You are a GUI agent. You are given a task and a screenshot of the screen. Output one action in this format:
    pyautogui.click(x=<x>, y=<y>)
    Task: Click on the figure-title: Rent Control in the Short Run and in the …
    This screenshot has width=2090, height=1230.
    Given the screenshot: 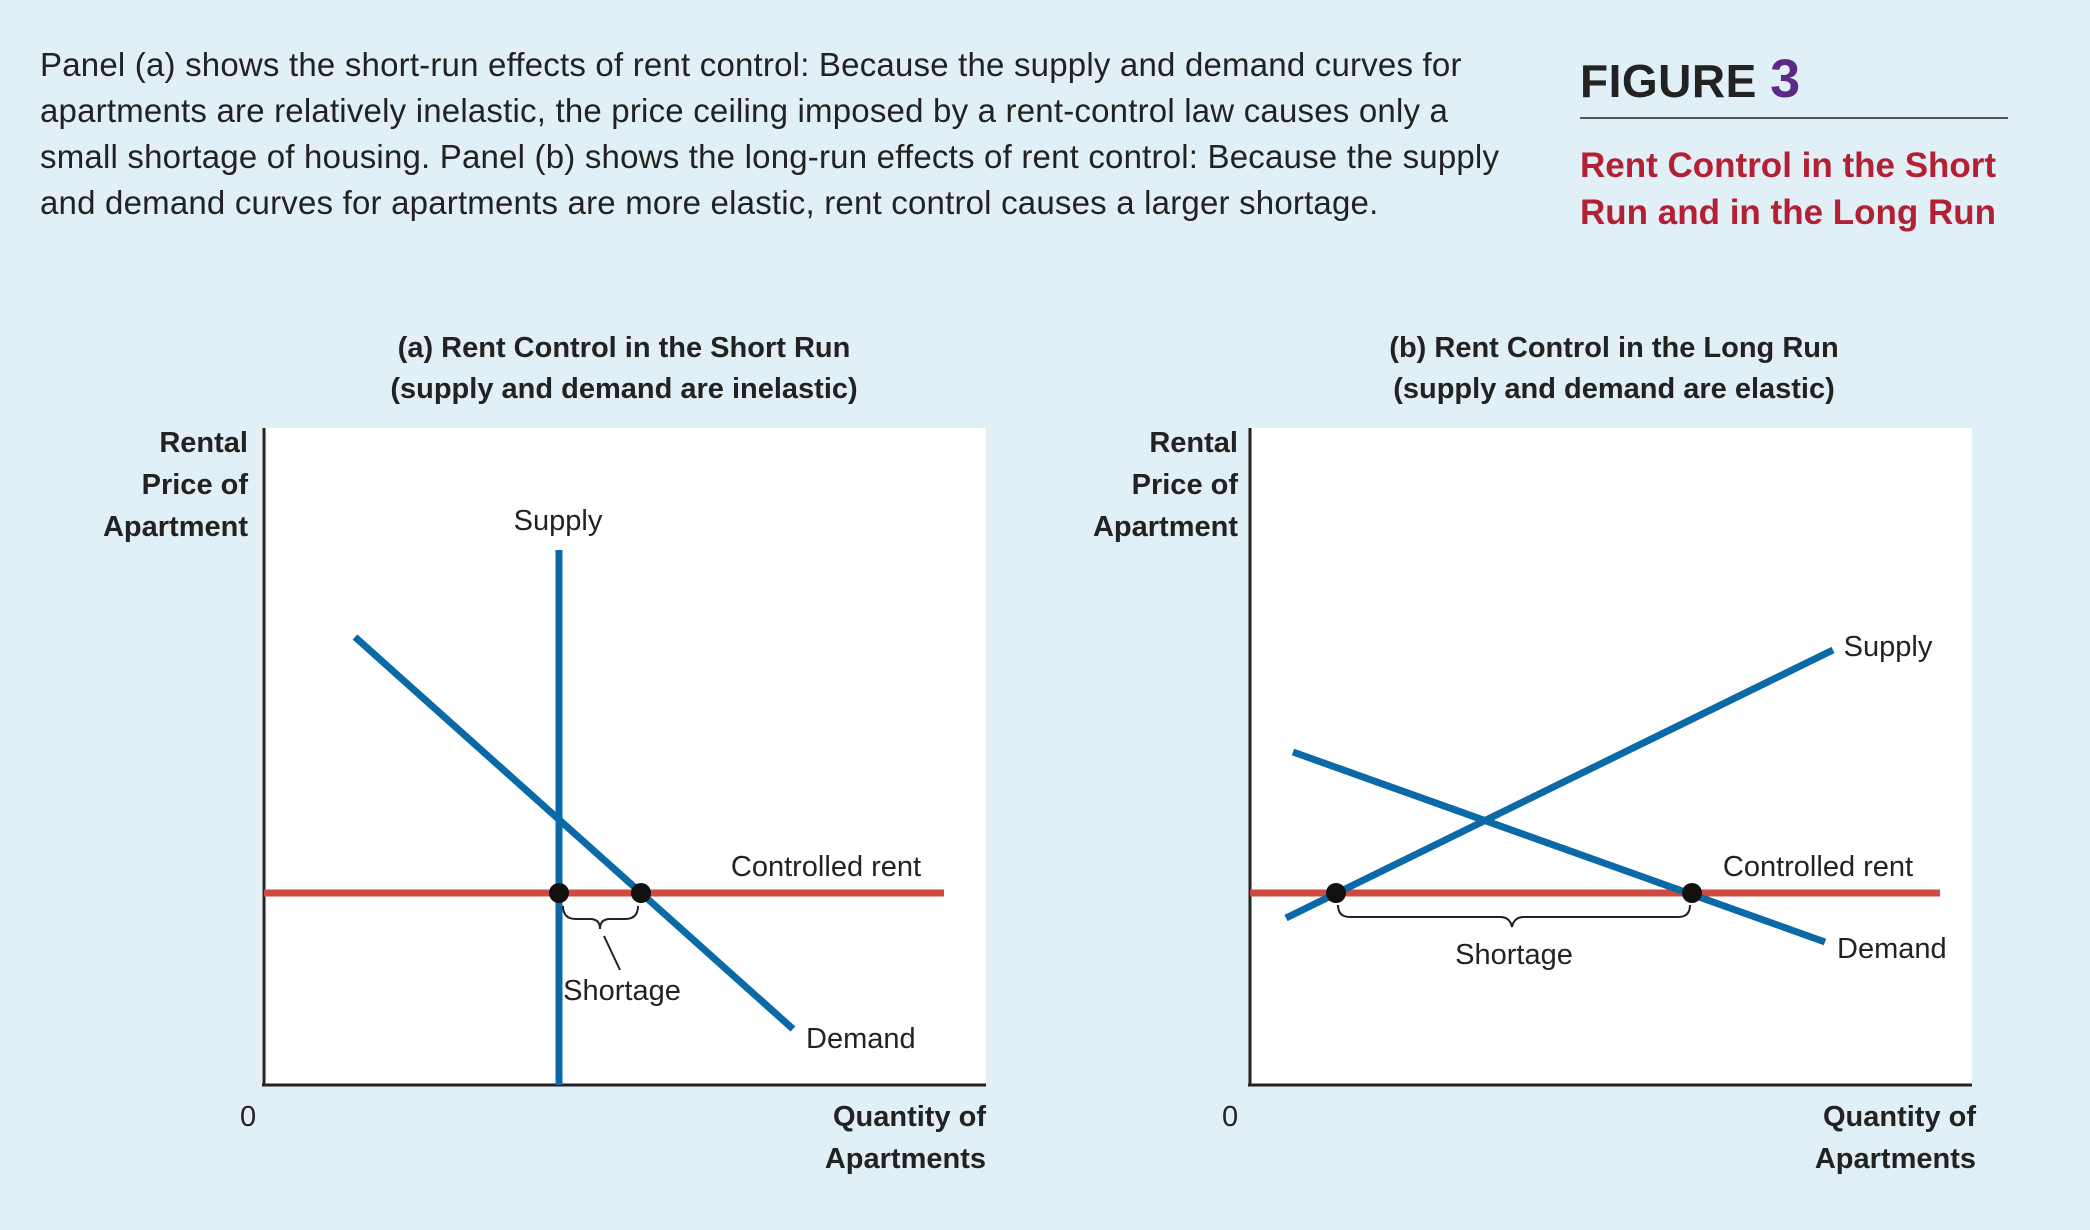 What is the action you would take?
    pyautogui.click(x=1788, y=189)
    